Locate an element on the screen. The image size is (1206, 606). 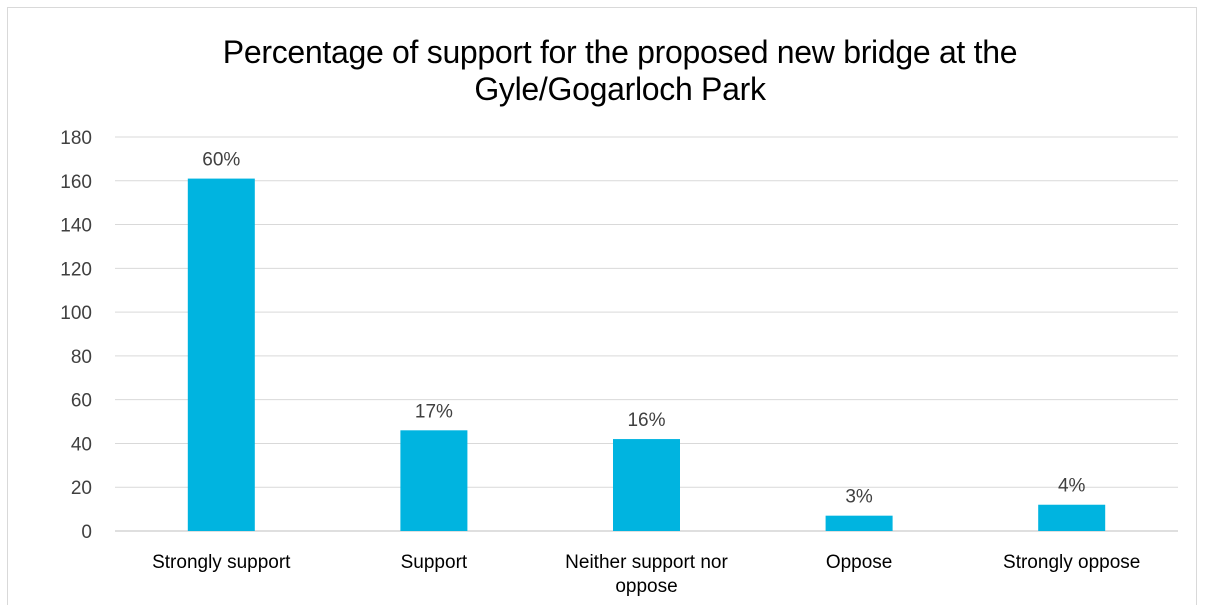
data-label: 4% is located at coordinates (1072, 486).